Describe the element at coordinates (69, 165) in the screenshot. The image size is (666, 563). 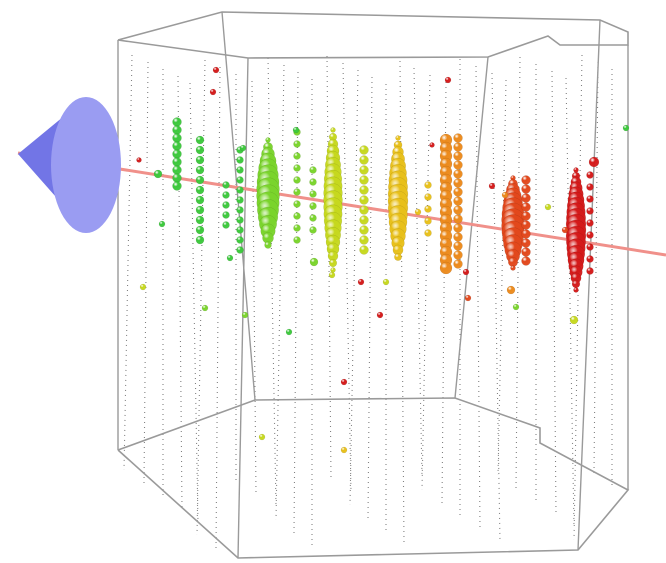
I see `light-cone-icon` at that location.